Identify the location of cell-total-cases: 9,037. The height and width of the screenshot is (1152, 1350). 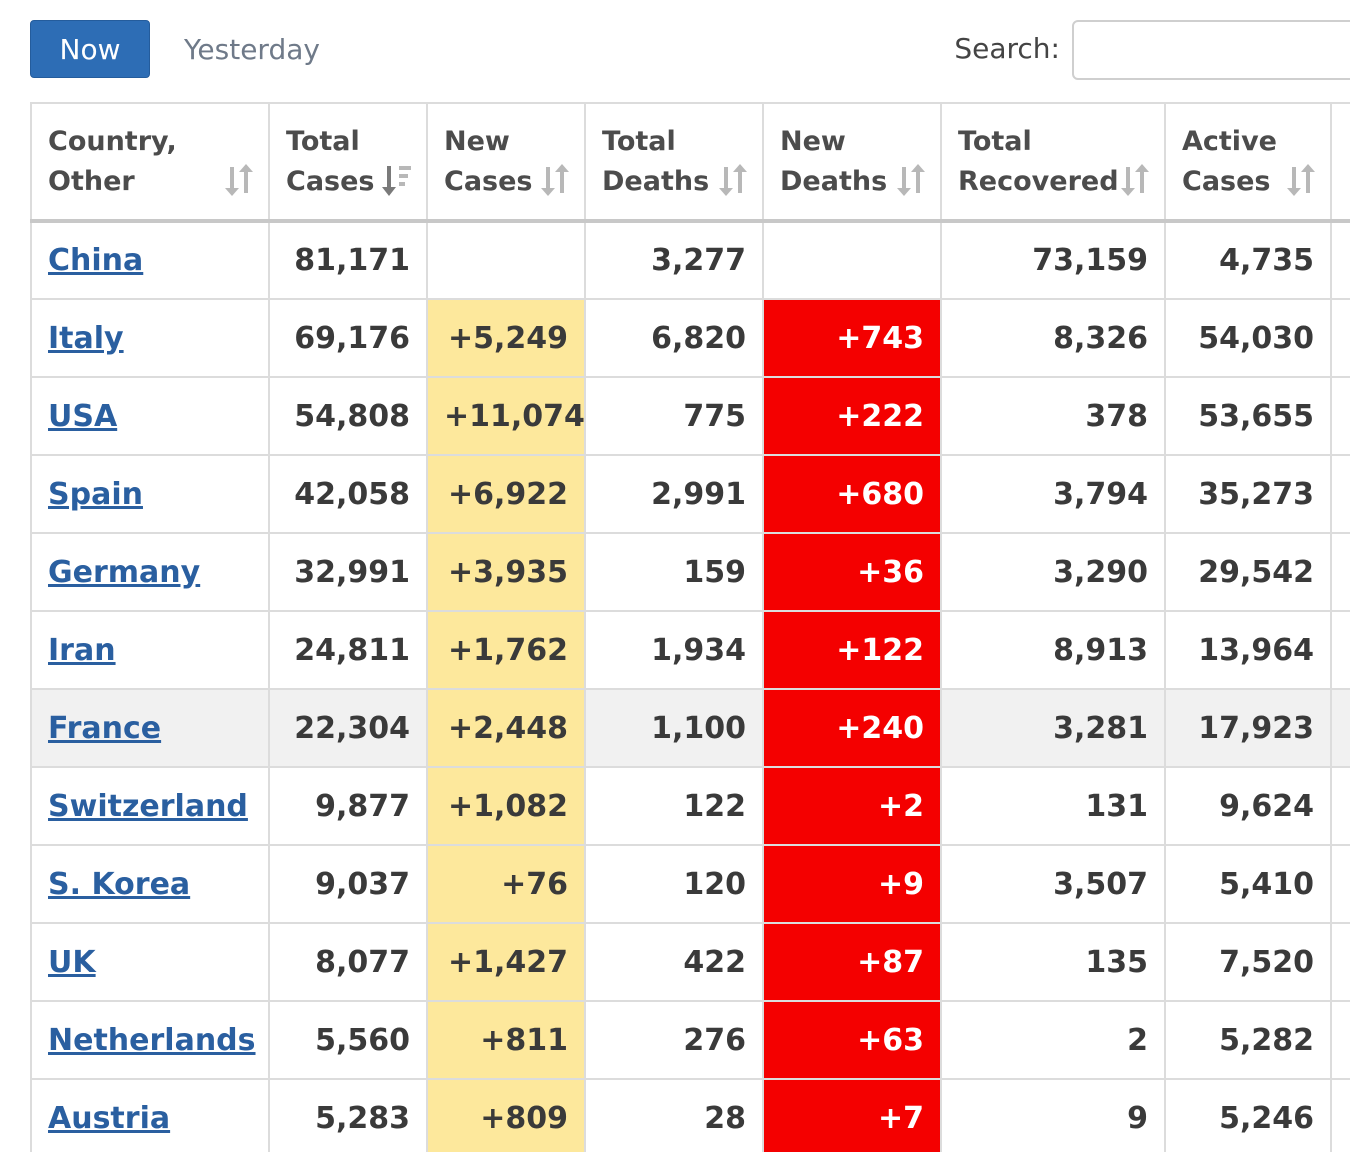
(348, 884).